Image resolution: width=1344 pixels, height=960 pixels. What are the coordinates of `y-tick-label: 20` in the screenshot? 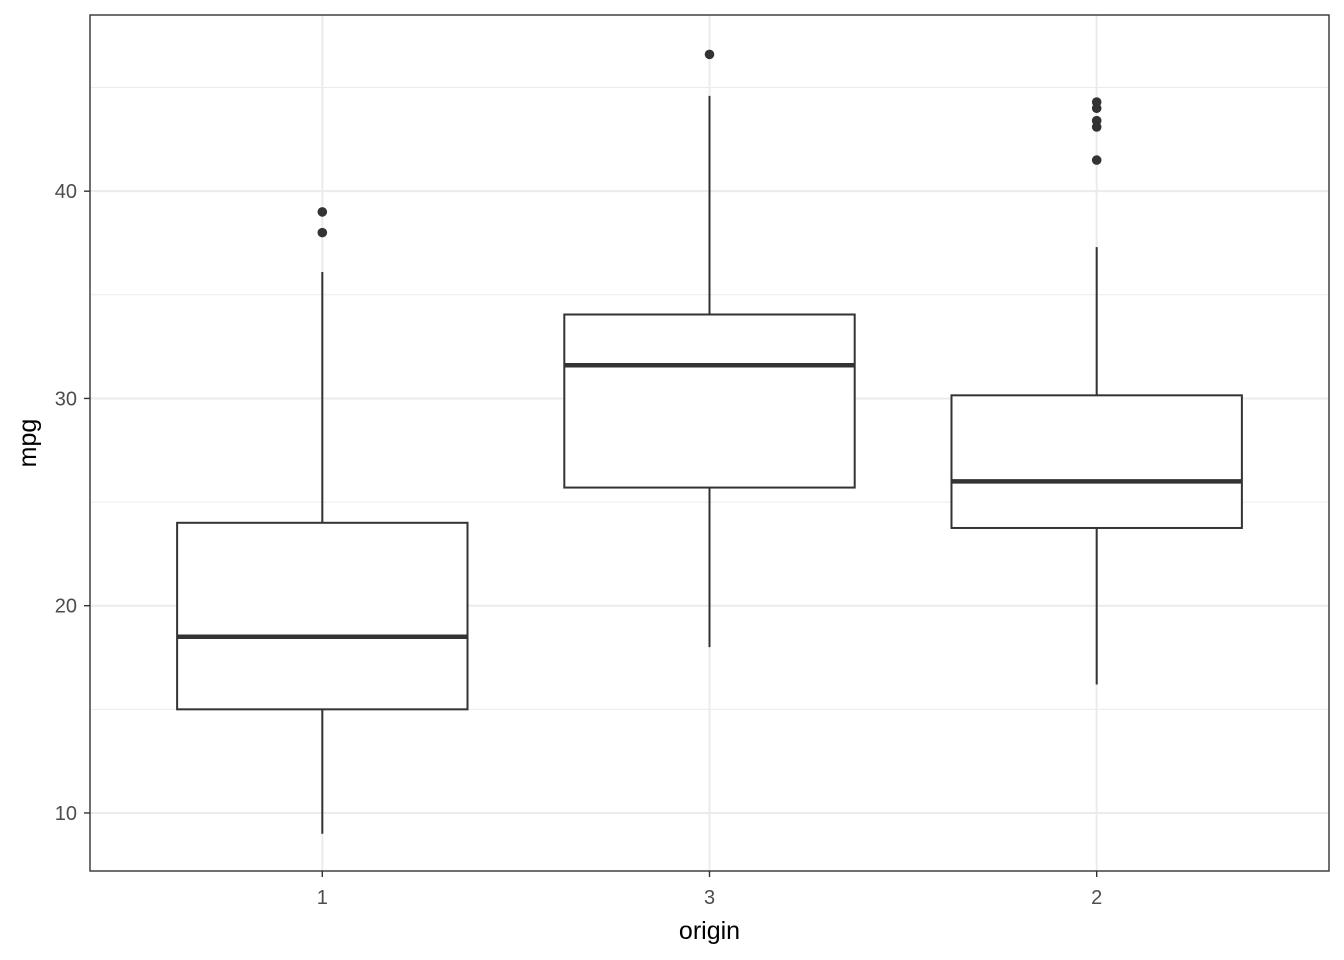 It's located at (66, 607).